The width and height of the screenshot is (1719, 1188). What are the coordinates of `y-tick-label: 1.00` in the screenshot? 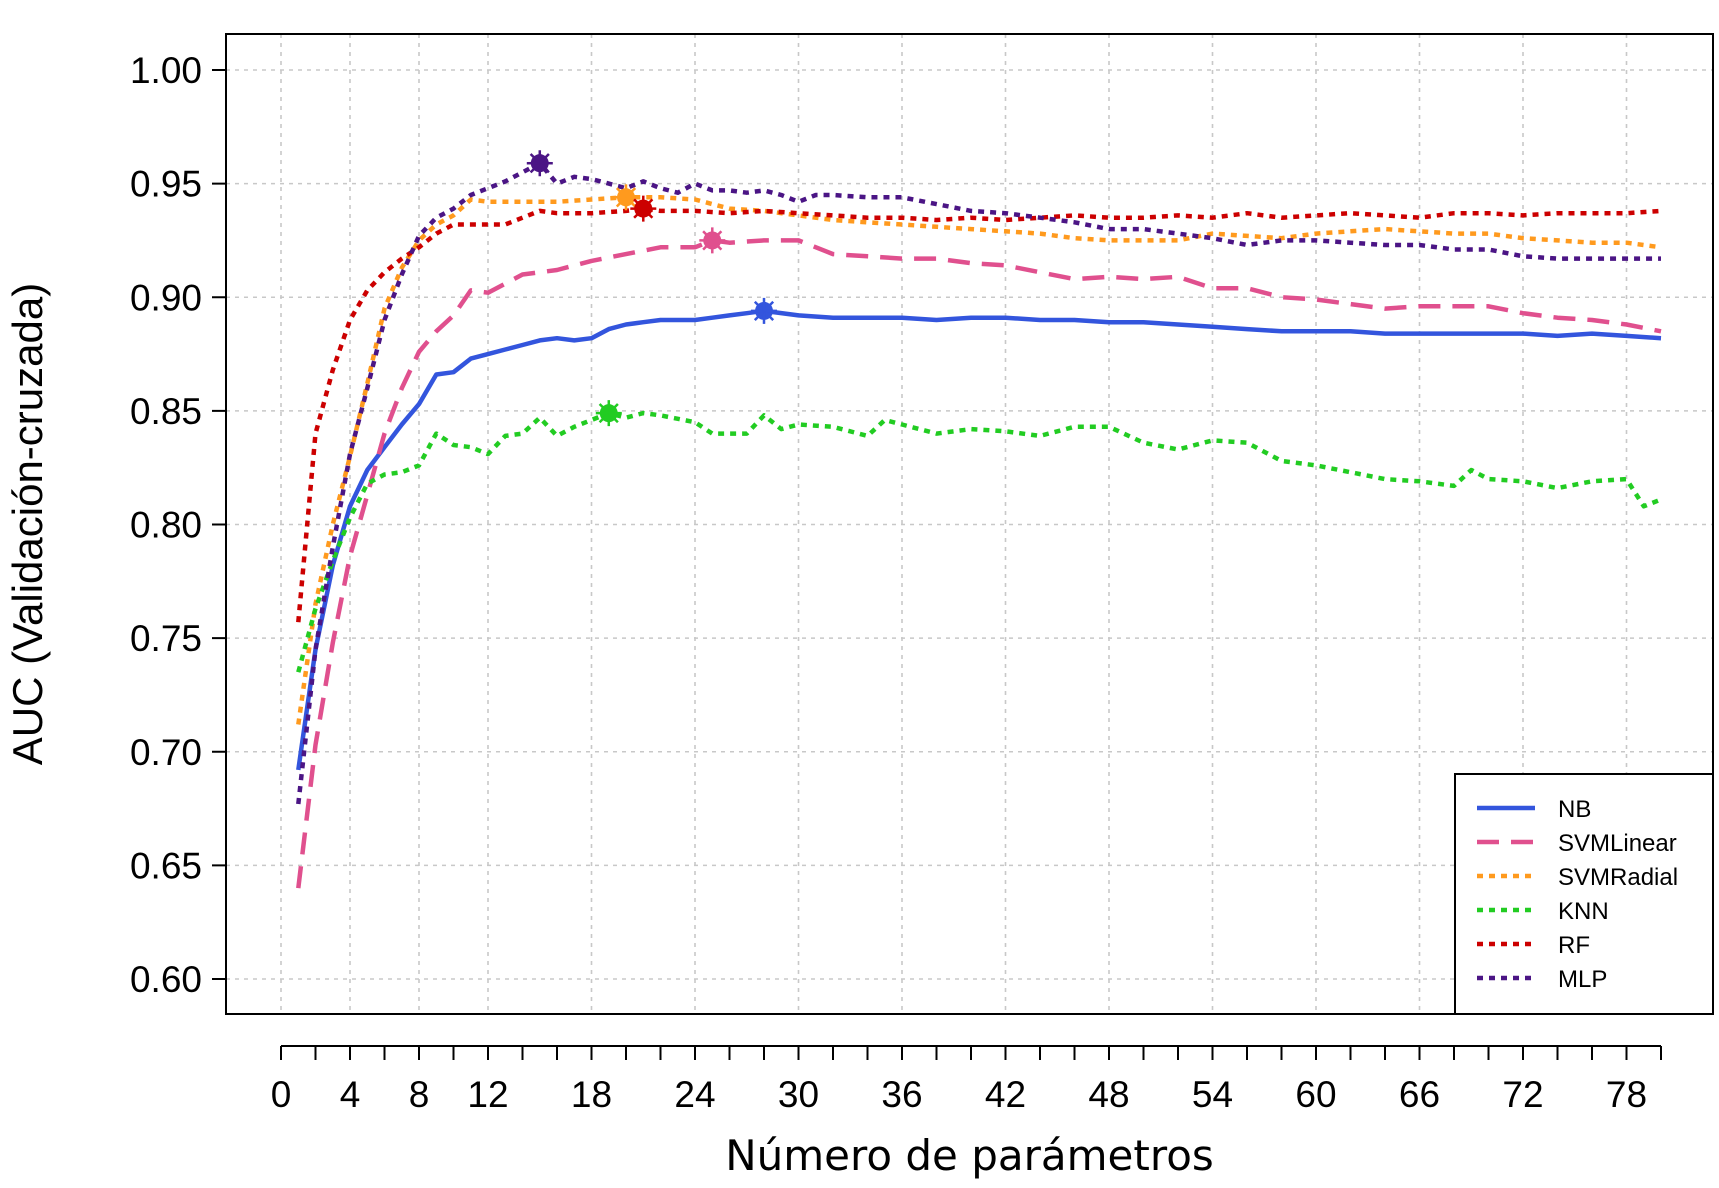 It's located at (166, 70).